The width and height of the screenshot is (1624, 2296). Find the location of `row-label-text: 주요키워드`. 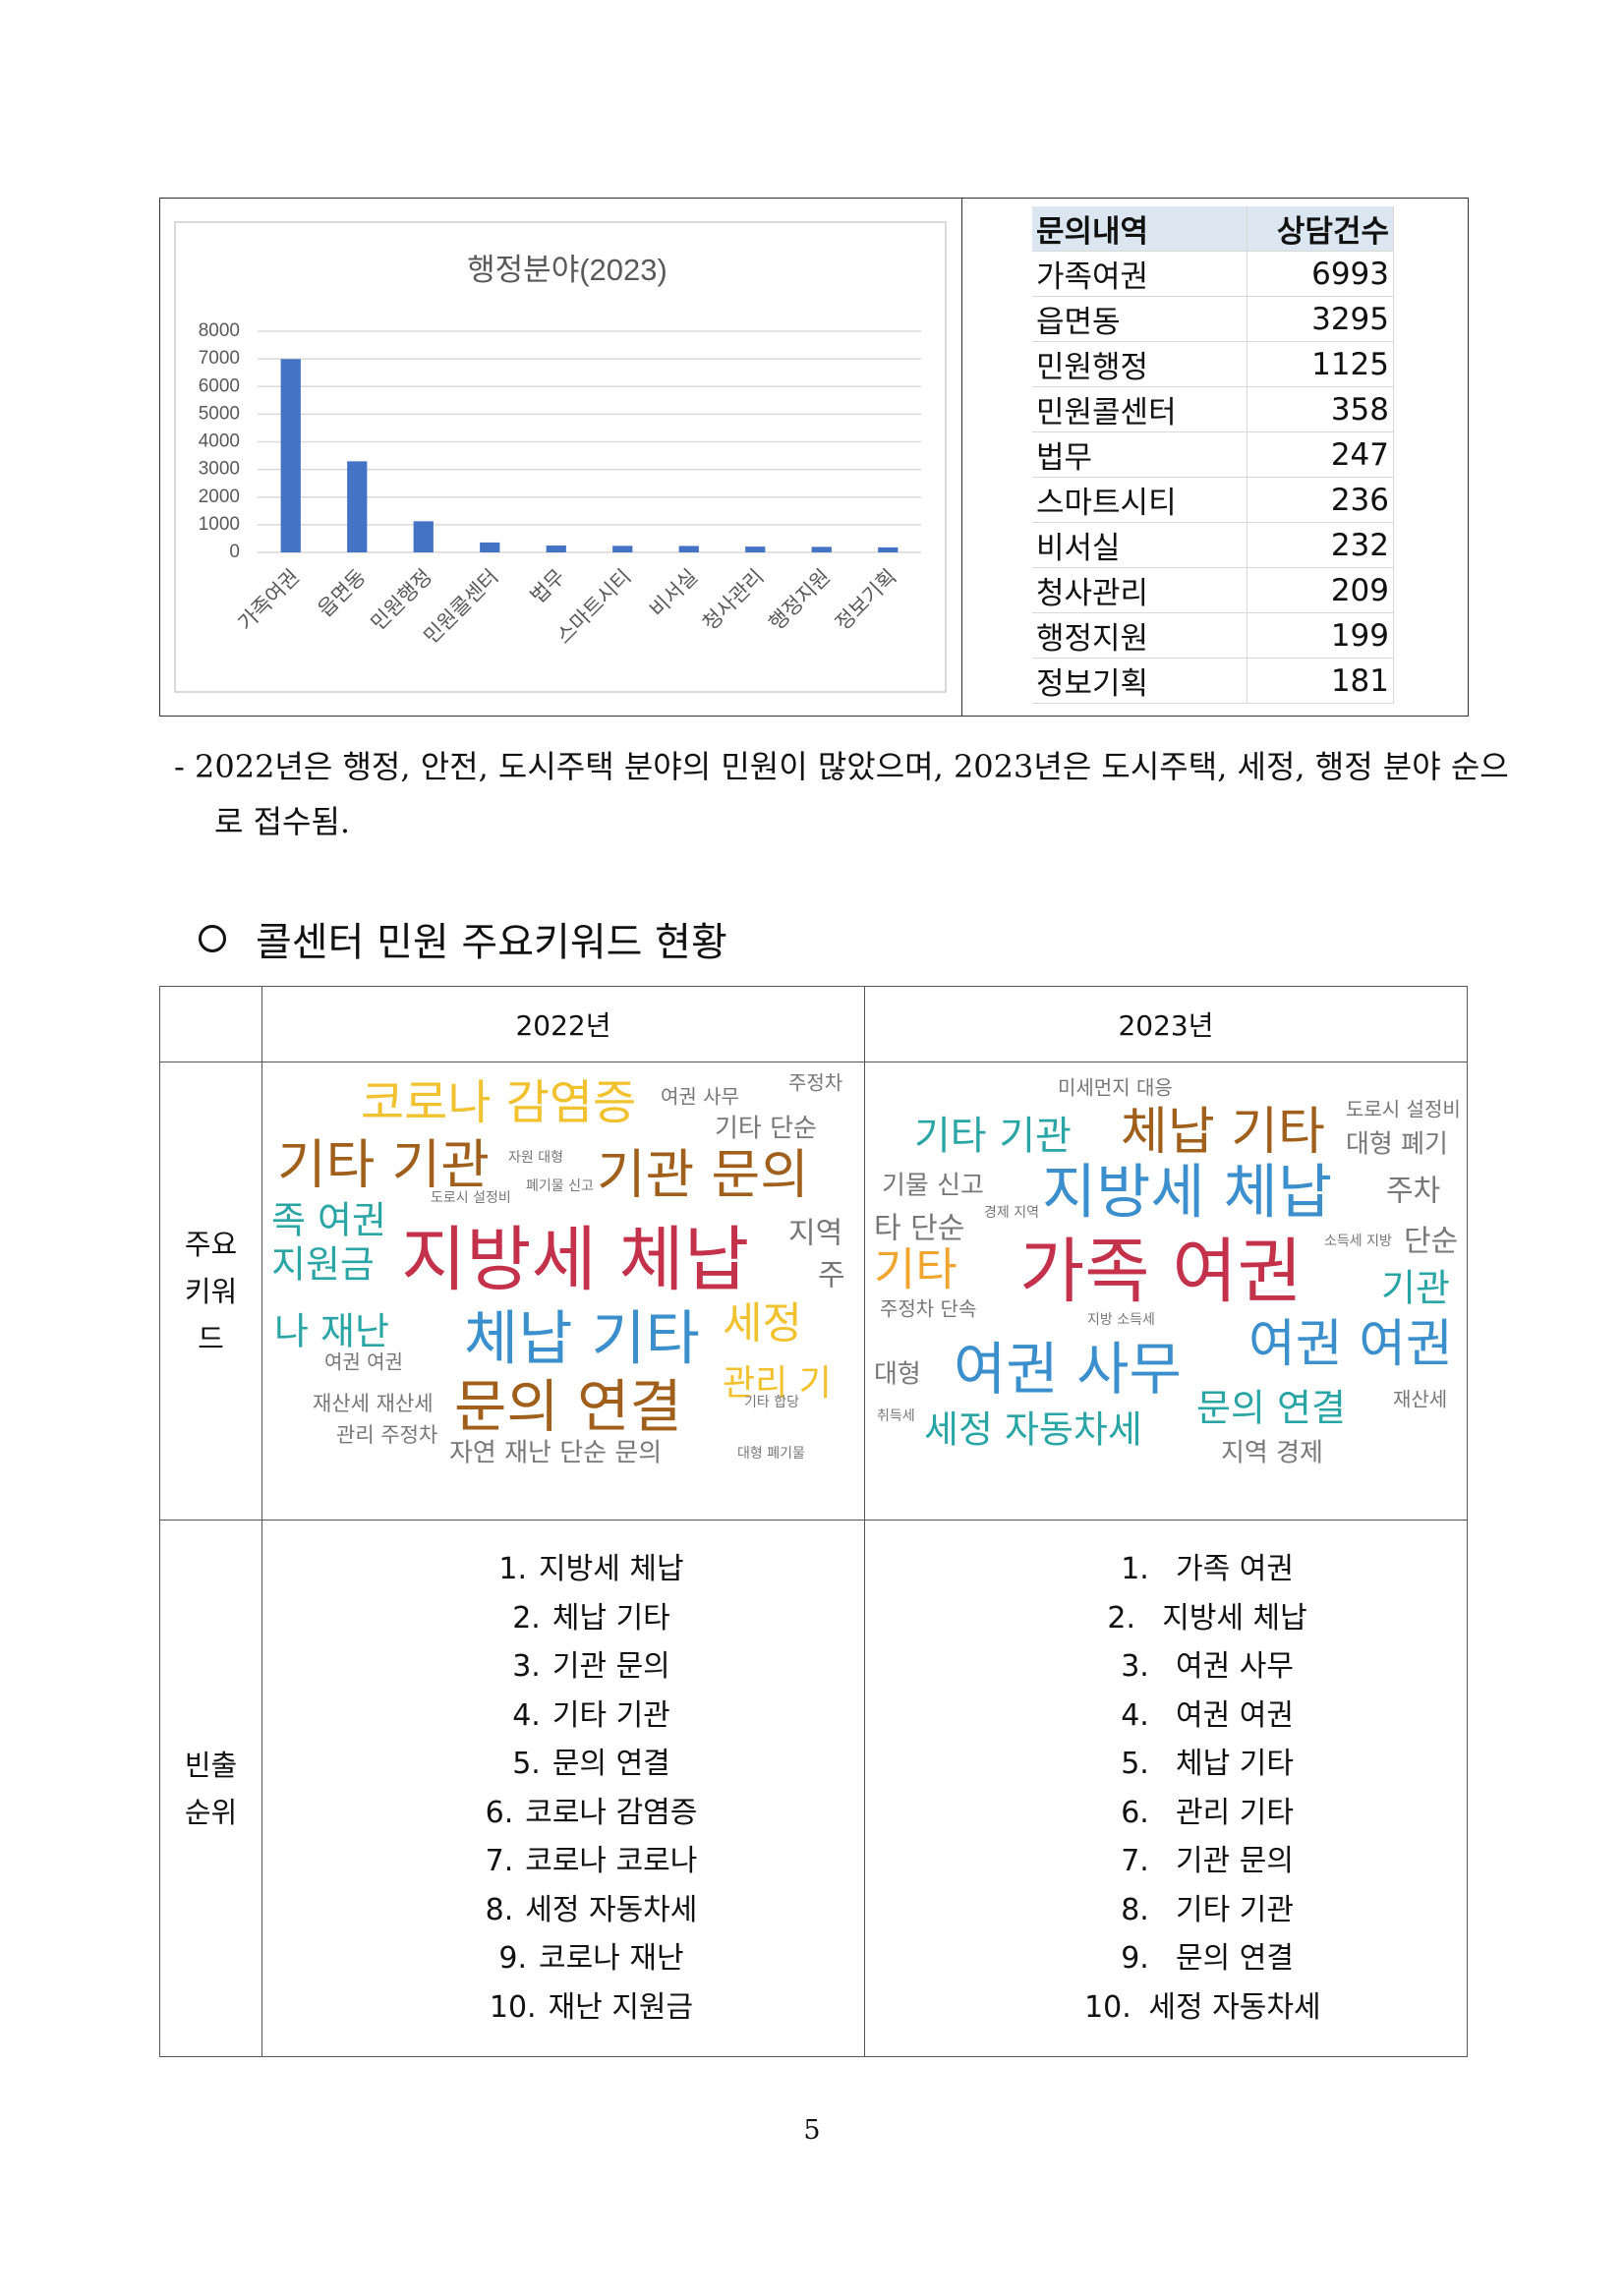

row-label-text: 주요키워드 is located at coordinates (211, 1291).